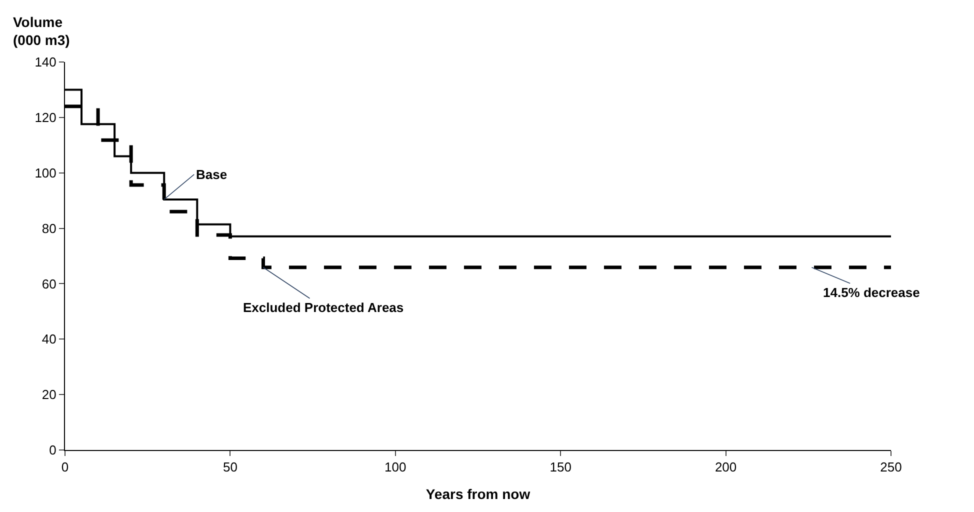 Image resolution: width=974 pixels, height=512 pixels. Describe the element at coordinates (891, 467) in the screenshot. I see `x-tick-label: 250` at that location.